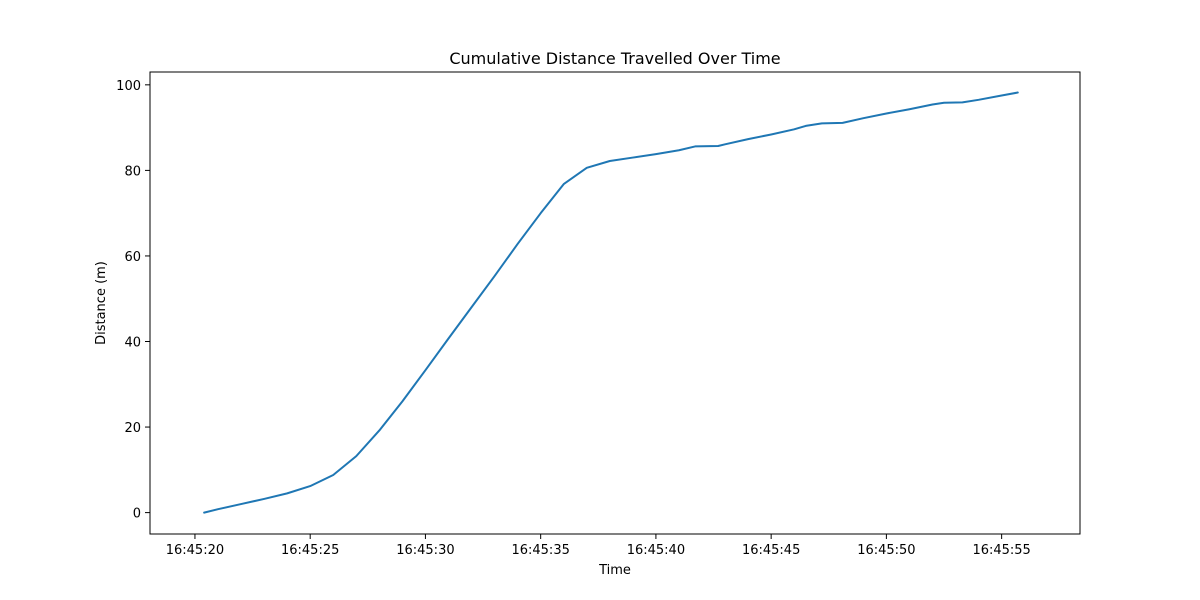 The height and width of the screenshot is (600, 1200). What do you see at coordinates (132, 257) in the screenshot?
I see `y-tick-label: 60` at bounding box center [132, 257].